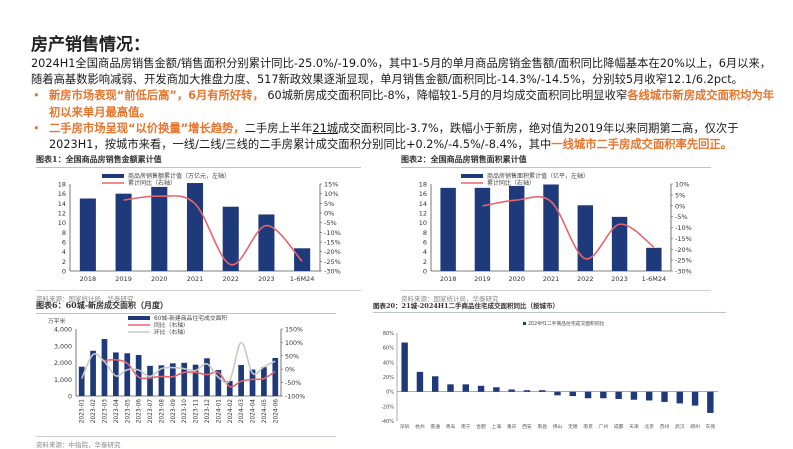 The image size is (793, 449). Describe the element at coordinates (62, 214) in the screenshot. I see `svg-text: 12` at that location.